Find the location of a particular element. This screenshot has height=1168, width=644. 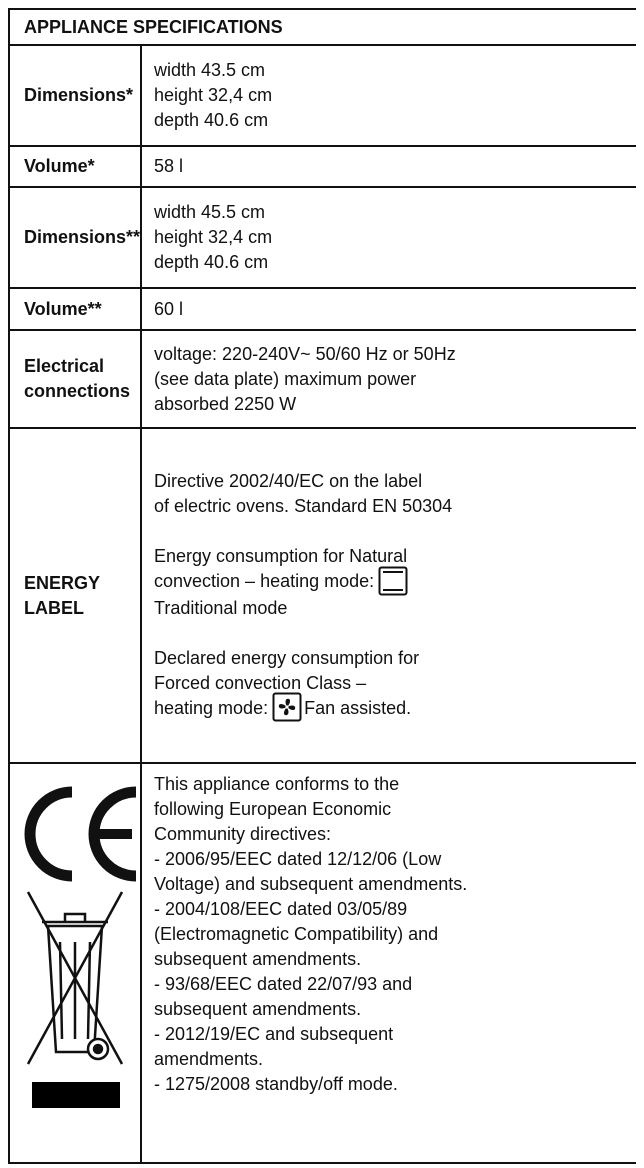

line: - 93/68/EEC dated 22/07/93 and is located at coordinates (283, 984).